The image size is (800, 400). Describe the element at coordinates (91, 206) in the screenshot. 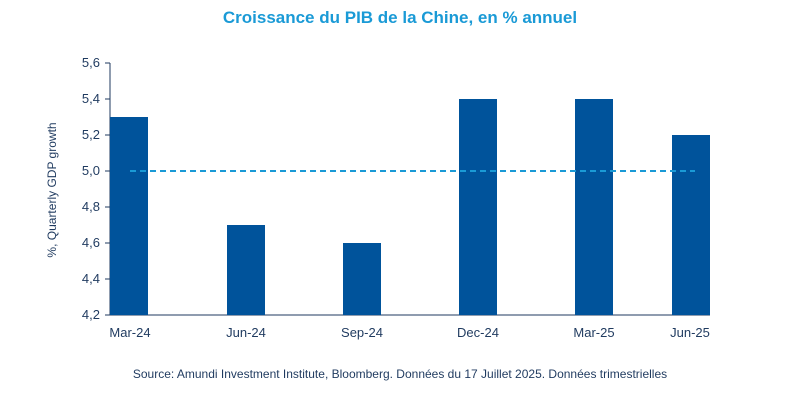

I see `y-tick-label: 4,8` at that location.